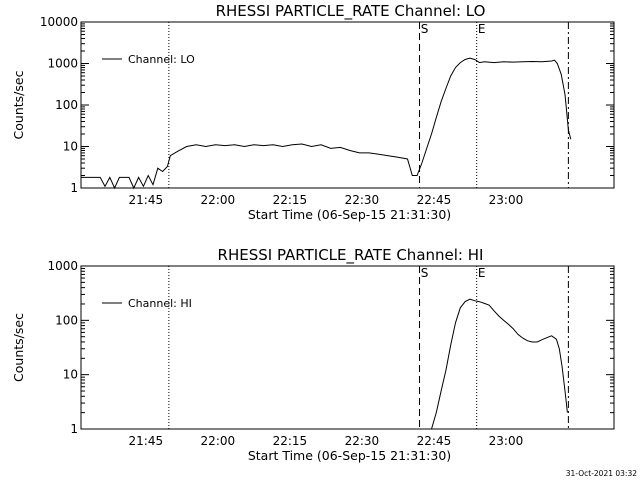 The width and height of the screenshot is (640, 480). I want to click on hi-x-tick-label: 22:45, so click(434, 441).